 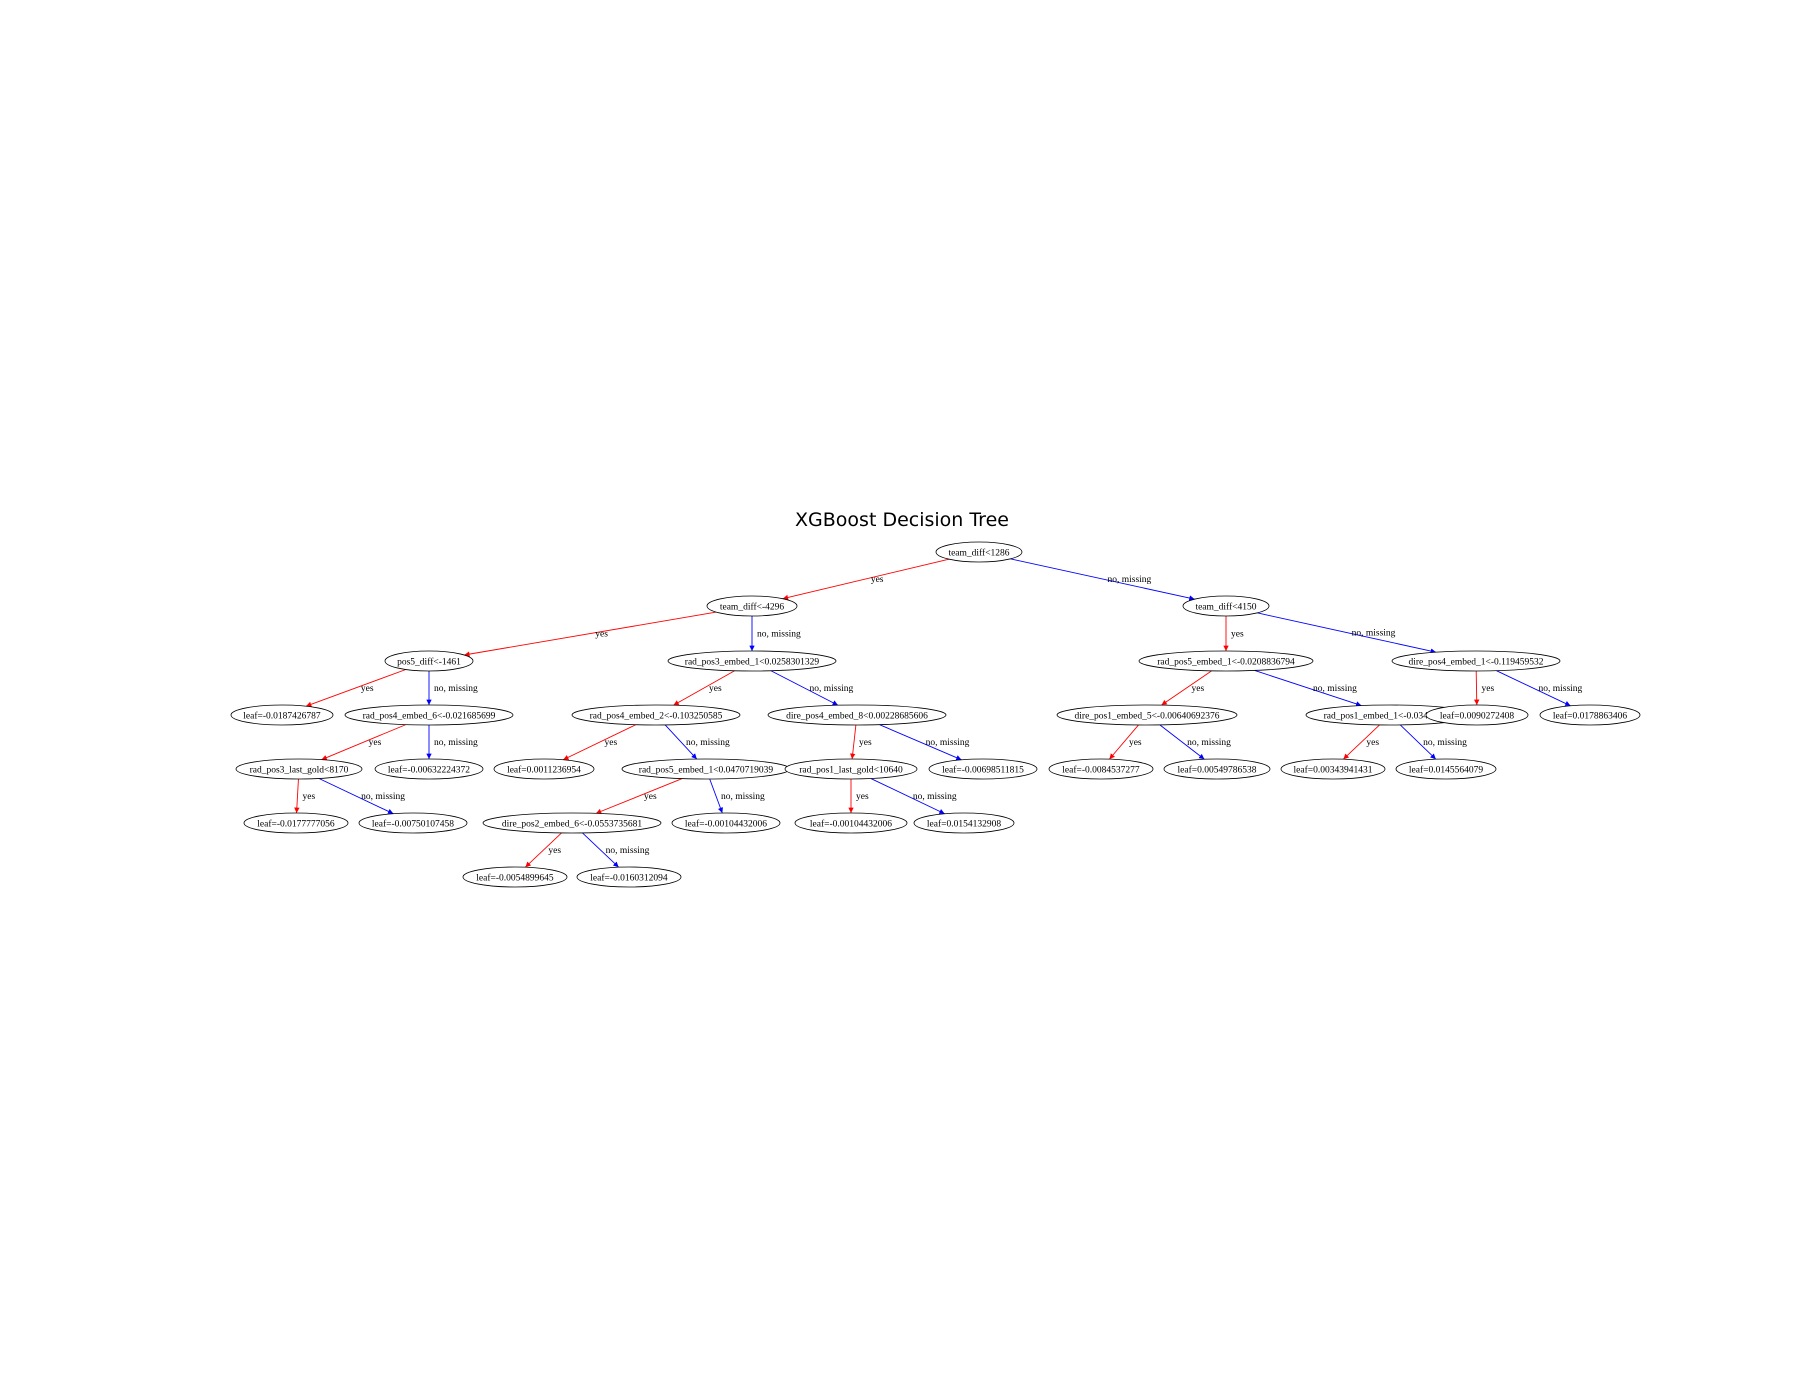 I want to click on split-node: rad_pos1_last_gold<10640, so click(x=851, y=769).